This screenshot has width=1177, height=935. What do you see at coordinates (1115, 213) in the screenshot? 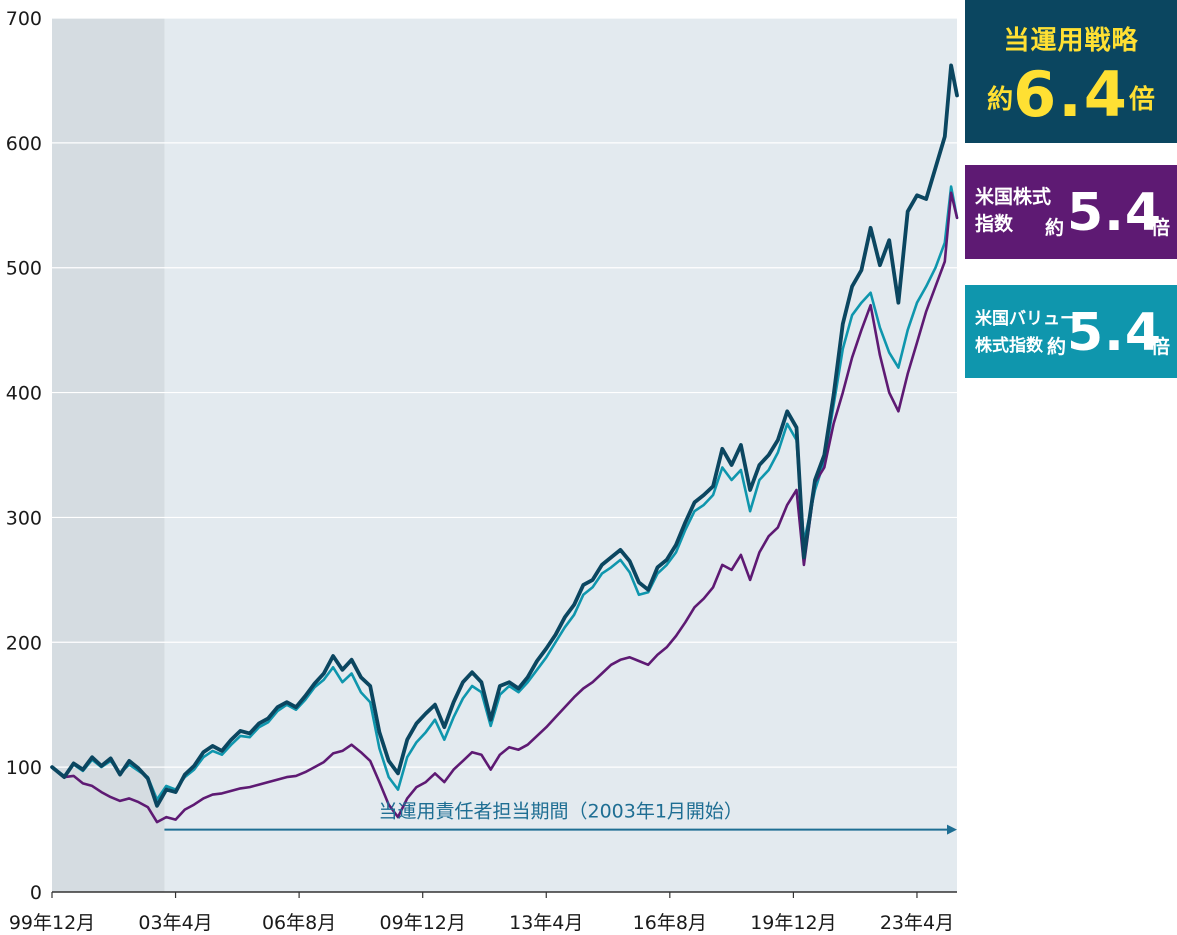
I see `legend-sp500-value: 5.4` at bounding box center [1115, 213].